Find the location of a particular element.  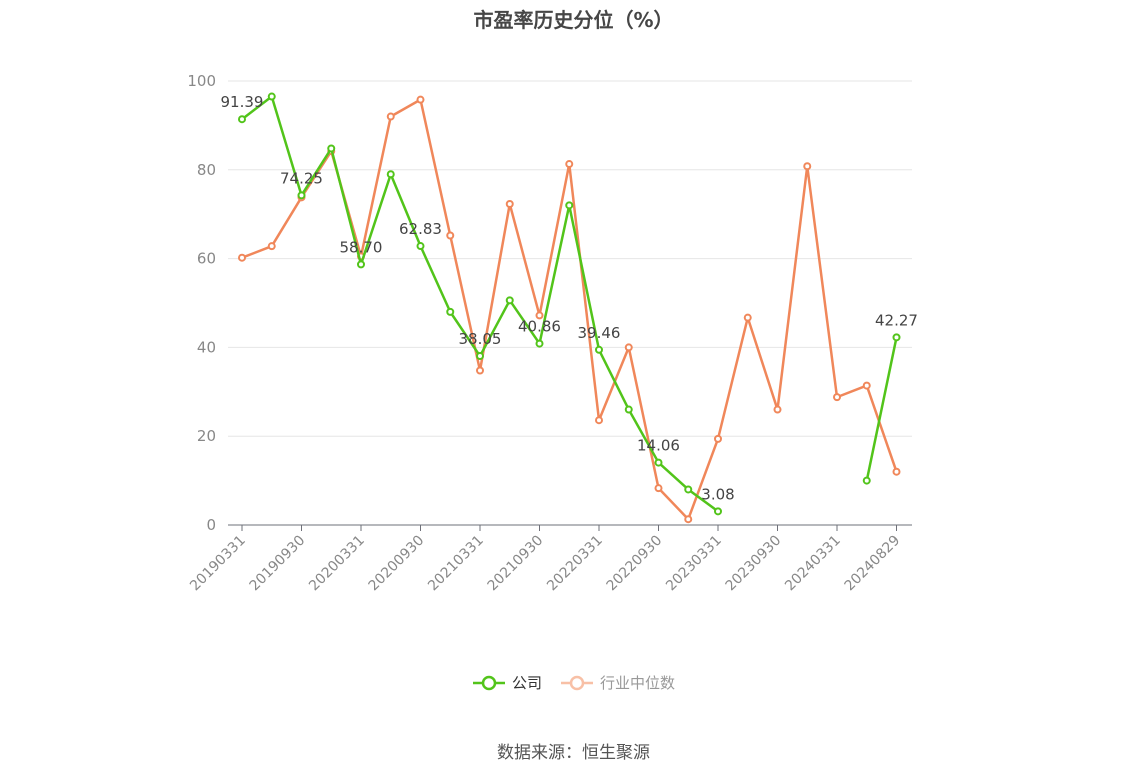

x-tick-label: 20220930 is located at coordinates (635, 564).